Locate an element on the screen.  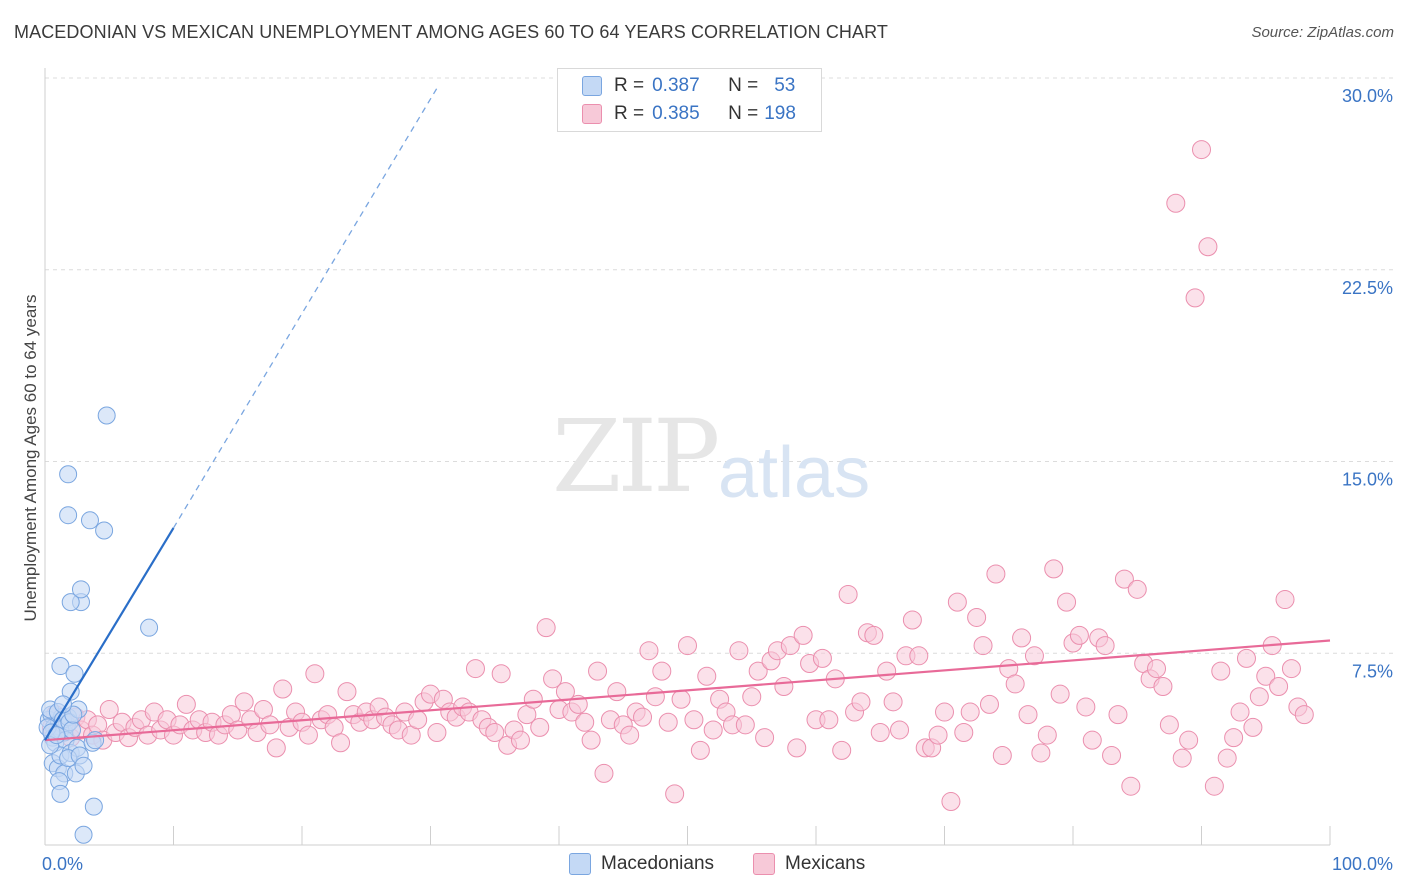
macedonians-legend-label: Macedonians is located at coordinates (658, 863).